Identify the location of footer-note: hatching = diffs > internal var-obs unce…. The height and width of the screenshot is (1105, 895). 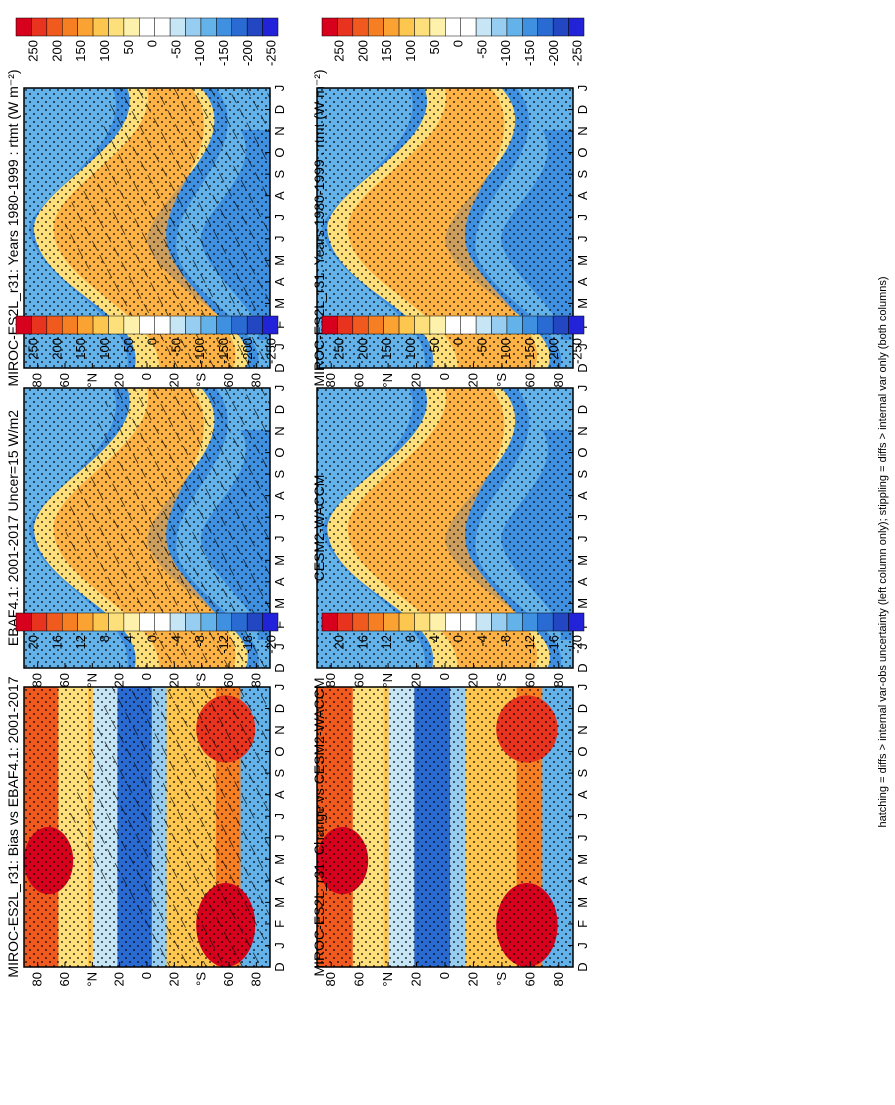
(883, 551).